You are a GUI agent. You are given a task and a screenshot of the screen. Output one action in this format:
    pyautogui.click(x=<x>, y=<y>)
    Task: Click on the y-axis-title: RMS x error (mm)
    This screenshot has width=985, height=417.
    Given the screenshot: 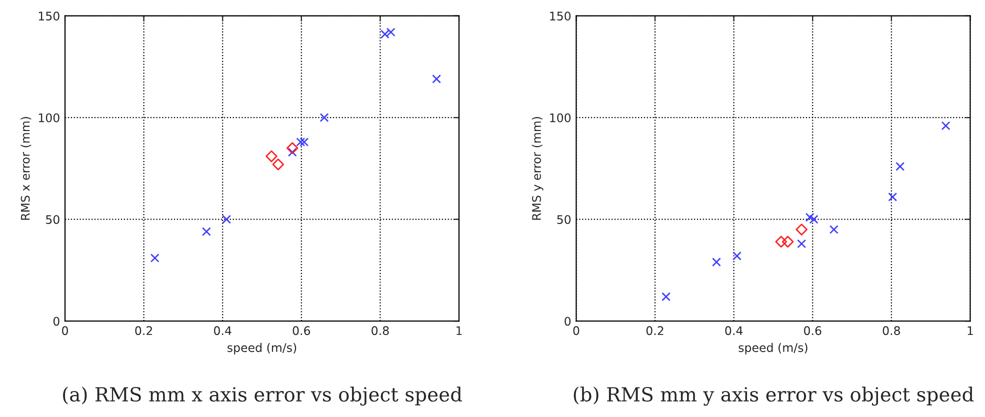 What is the action you would take?
    pyautogui.click(x=26, y=168)
    